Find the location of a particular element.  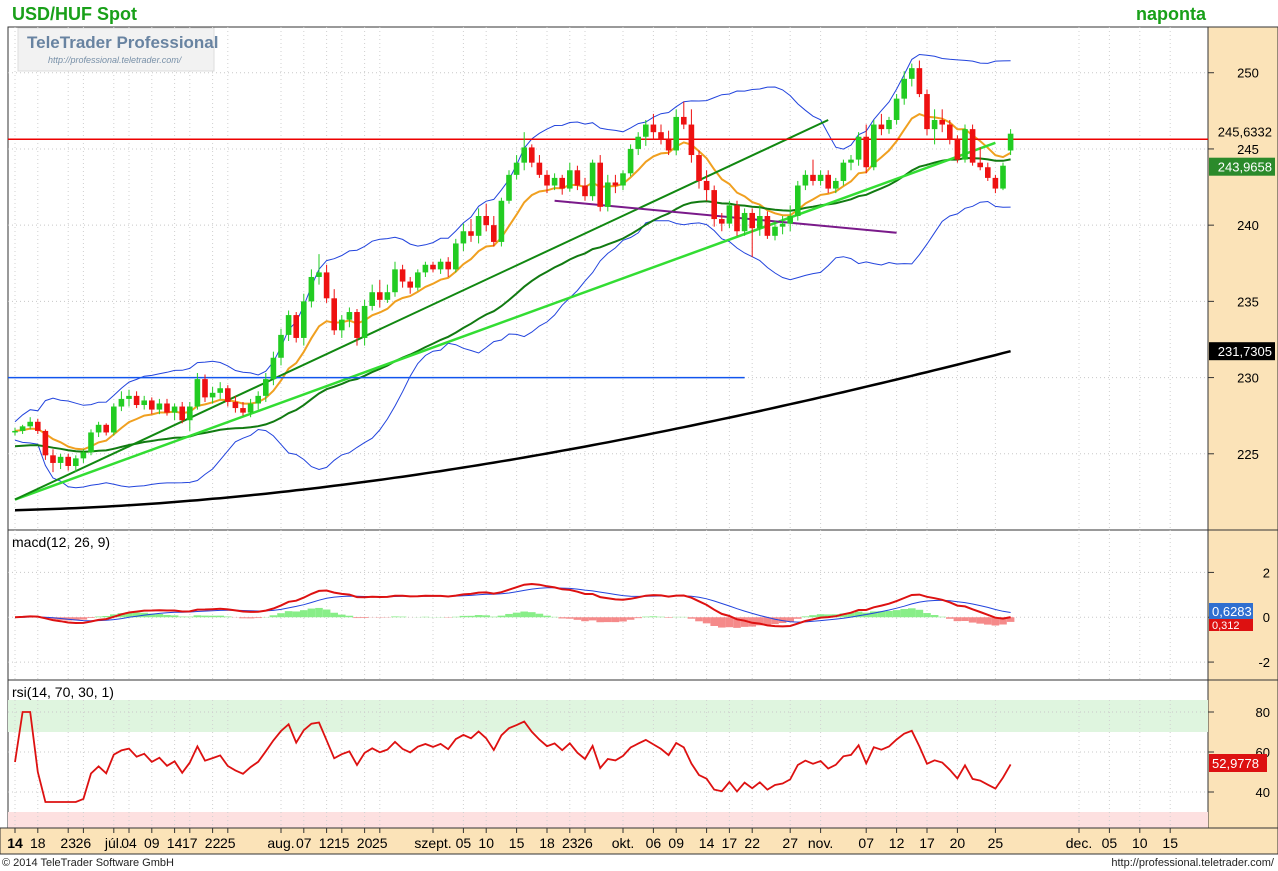

macd-line is located at coordinates (512, 605).